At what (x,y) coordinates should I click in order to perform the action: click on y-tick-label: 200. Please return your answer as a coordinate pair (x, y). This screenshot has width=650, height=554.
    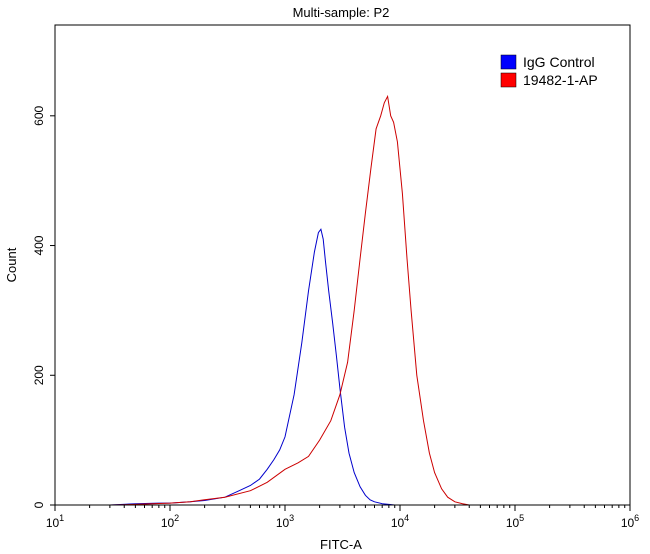
    Looking at the image, I should click on (39, 375).